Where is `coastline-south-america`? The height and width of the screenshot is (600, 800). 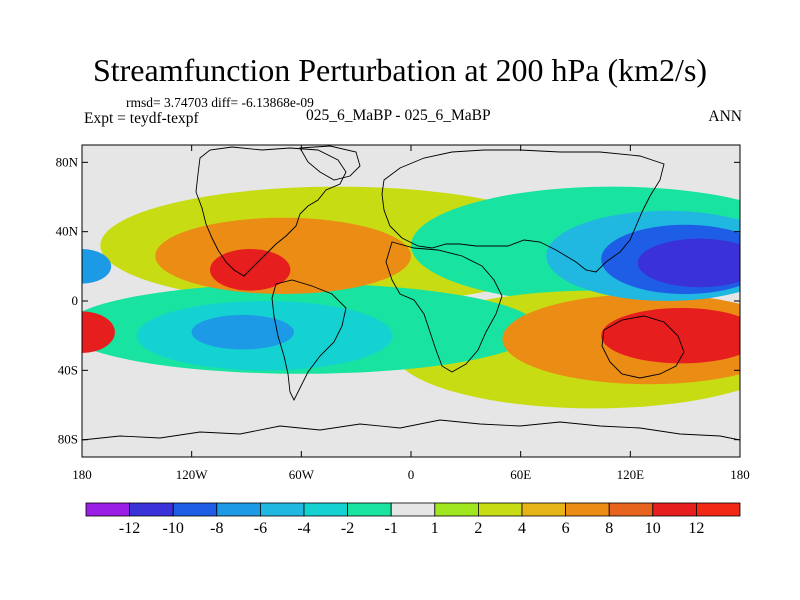 coastline-south-america is located at coordinates (309, 340).